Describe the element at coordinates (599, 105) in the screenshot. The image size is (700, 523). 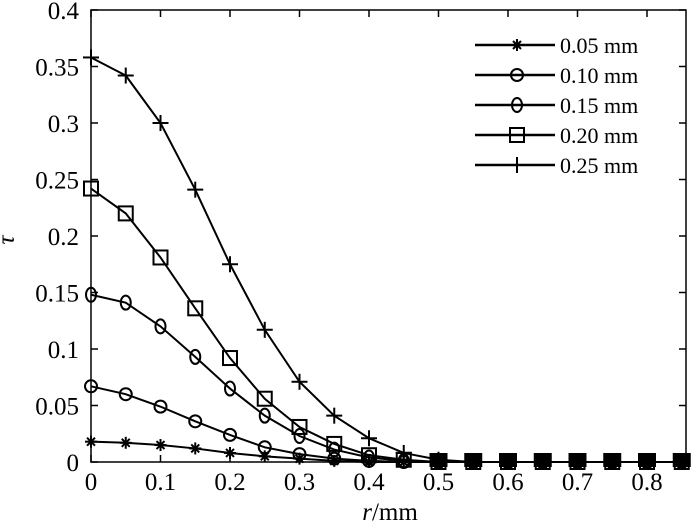
I see `legend-label: 0.15 mm` at that location.